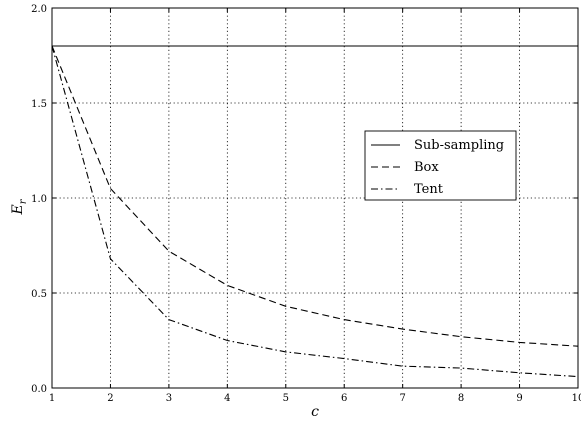  I want to click on x-tick-label: 3, so click(169, 398).